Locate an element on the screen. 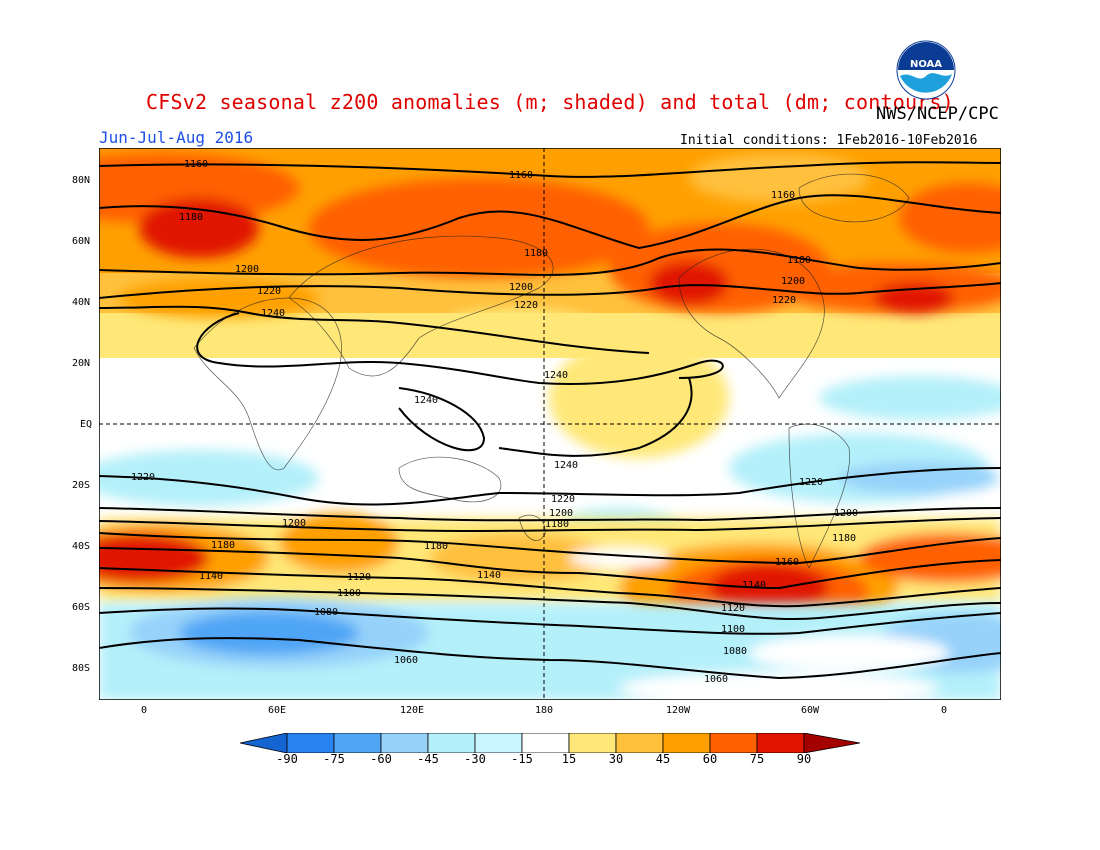 The image size is (1100, 850). colorbar-label: -60 is located at coordinates (381, 759).